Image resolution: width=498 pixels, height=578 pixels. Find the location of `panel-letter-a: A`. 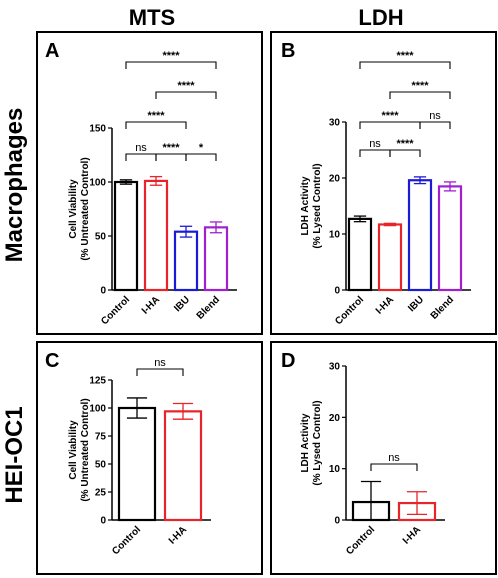

panel-letter-a: A is located at coordinates (52, 51).